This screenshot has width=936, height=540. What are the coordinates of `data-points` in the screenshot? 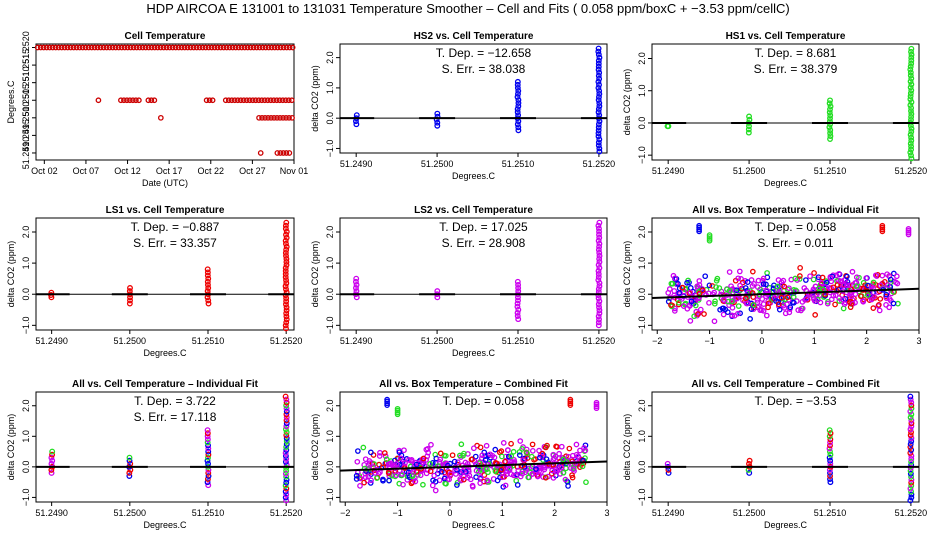 It's located at (788, 273).